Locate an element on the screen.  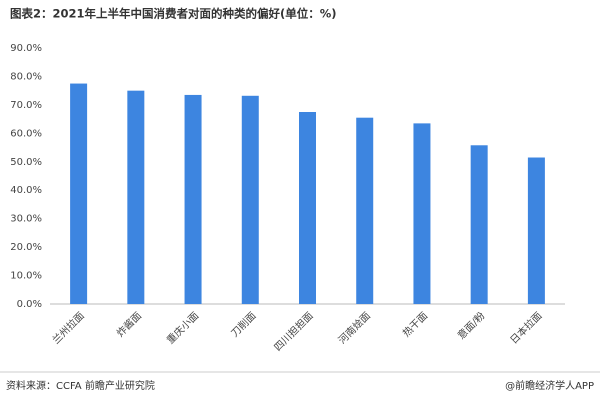
x-tick-label: 炸酱面 is located at coordinates (129, 324).